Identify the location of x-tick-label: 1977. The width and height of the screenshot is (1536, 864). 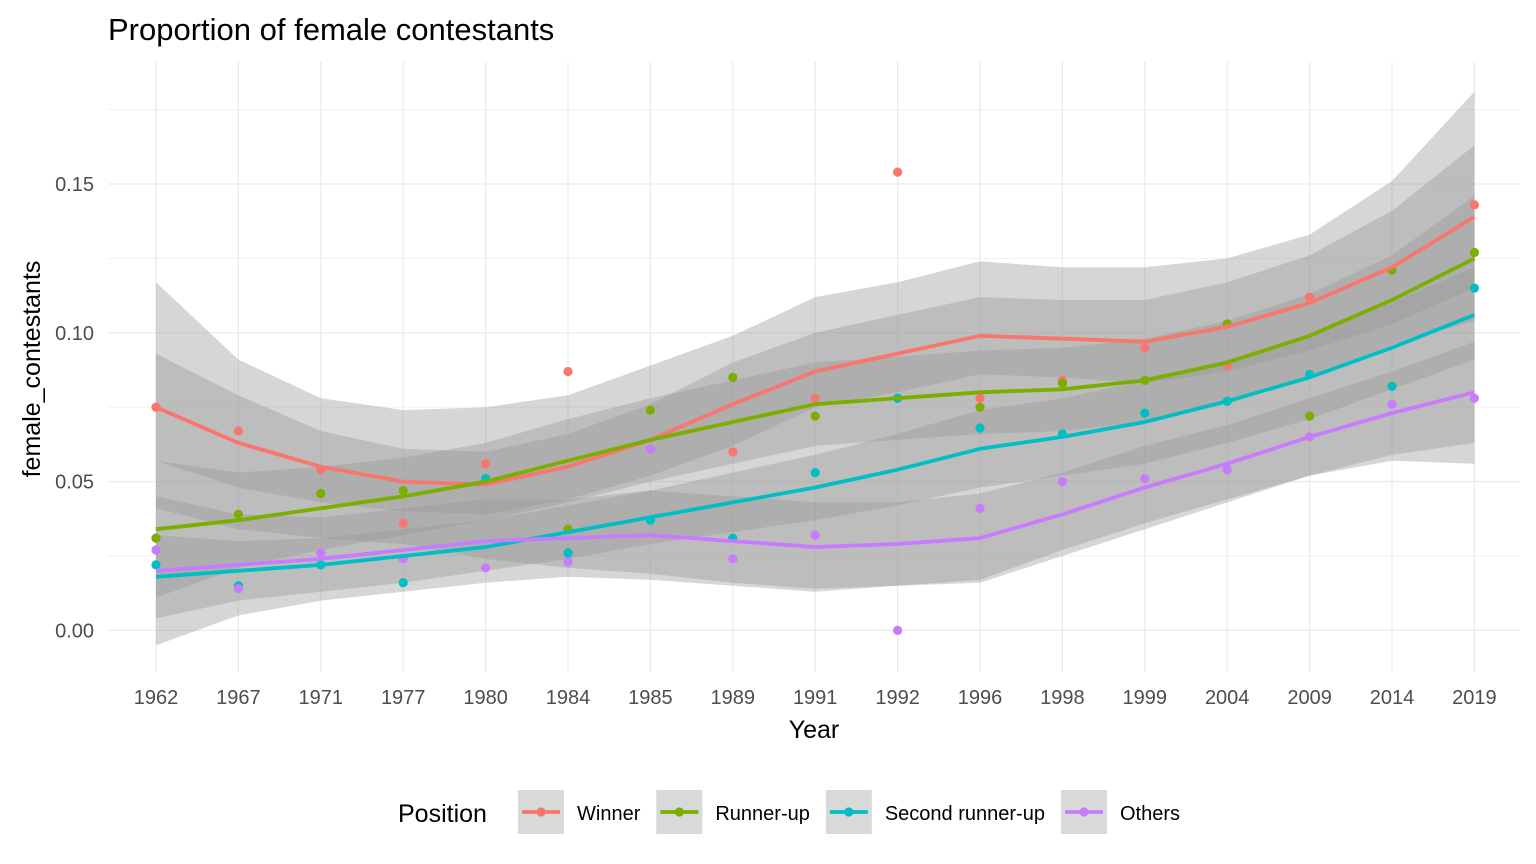
(403, 698).